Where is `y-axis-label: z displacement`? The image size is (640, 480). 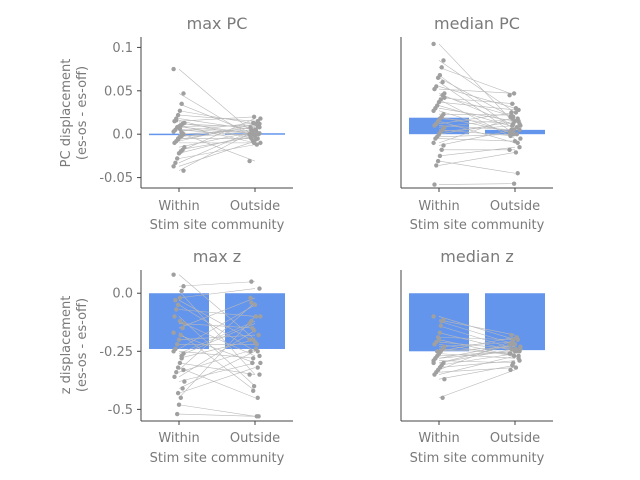 y-axis-label: z displacement is located at coordinates (66, 345).